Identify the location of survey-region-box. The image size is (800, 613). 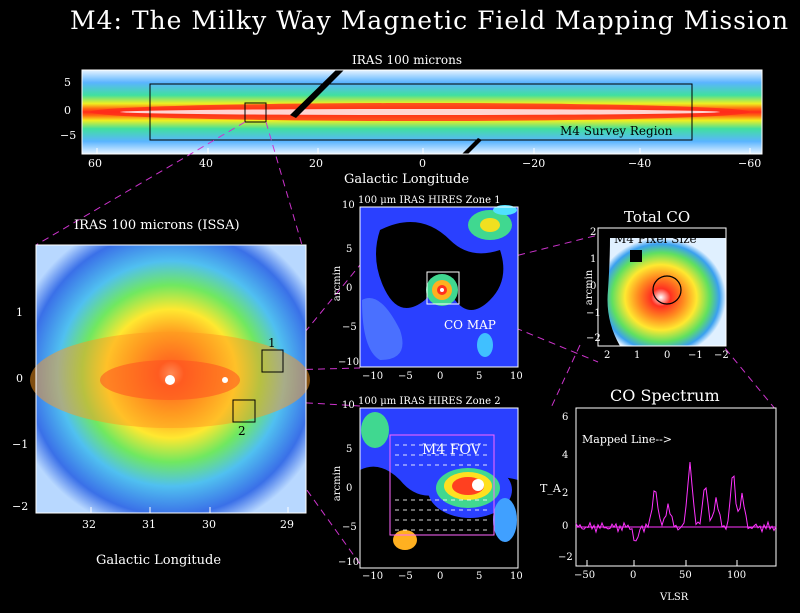
(421, 112).